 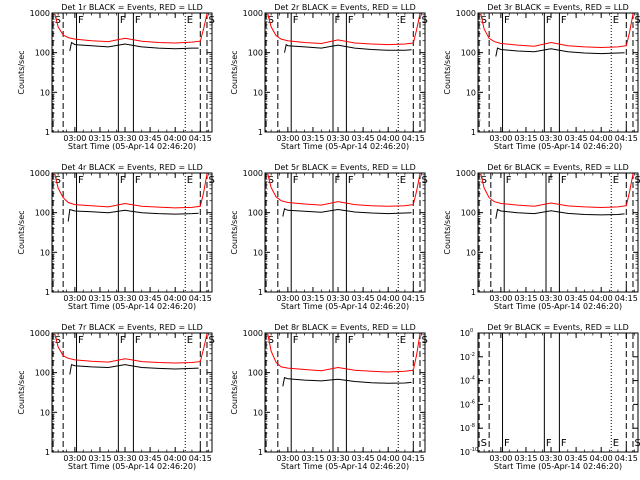 What do you see at coordinates (472, 379) in the screenshot?
I see `y-tick-exponent: -4` at bounding box center [472, 379].